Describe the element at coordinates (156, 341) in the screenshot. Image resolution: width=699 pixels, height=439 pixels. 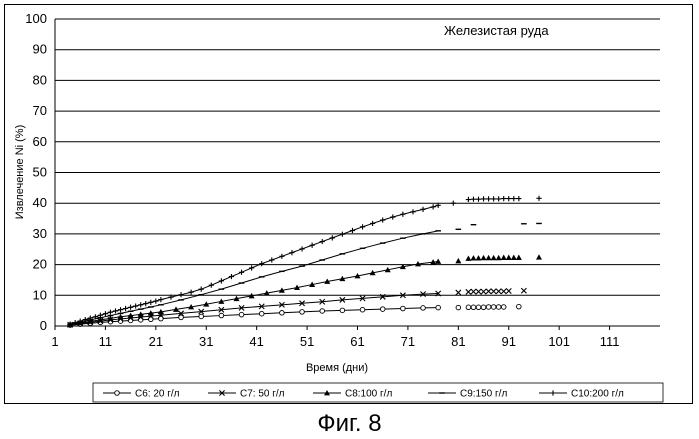
I see `x-tick-label: 21` at that location.